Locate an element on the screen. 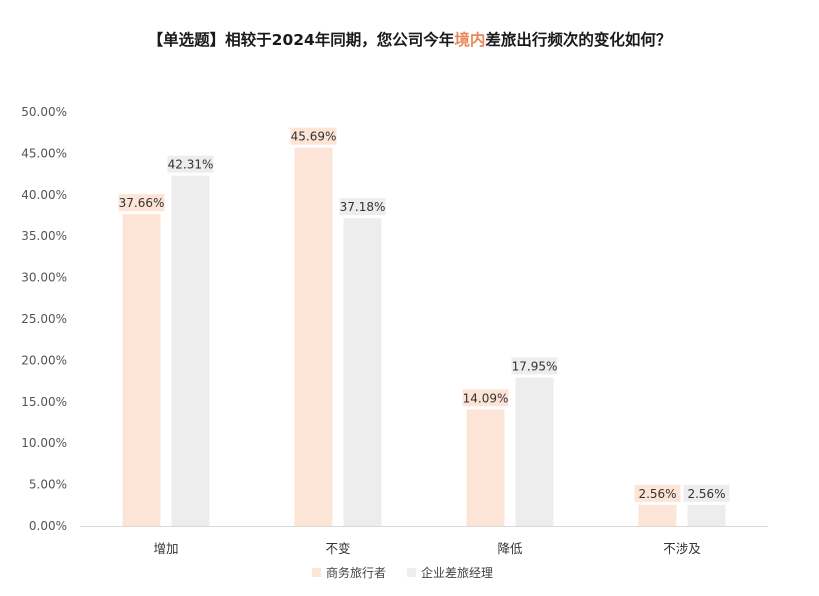 This screenshot has width=819, height=596. data-label: 45.69% is located at coordinates (314, 137).